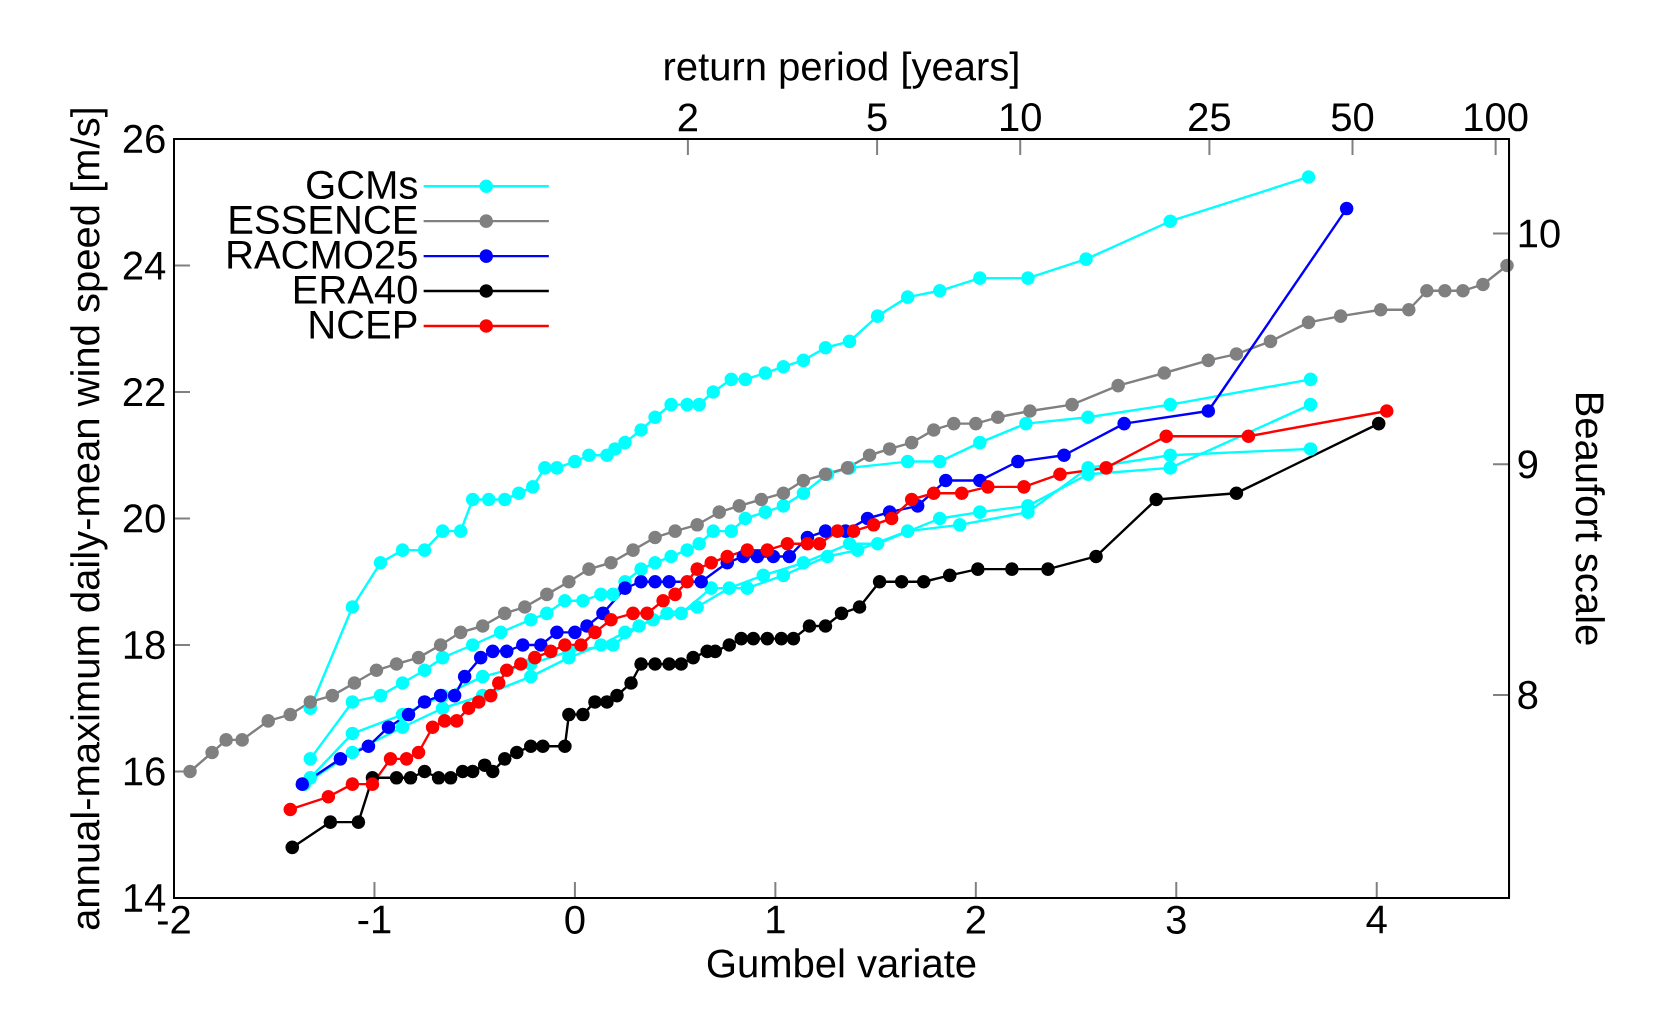  I want to click on y2-tick-label: 8, so click(1528, 695).